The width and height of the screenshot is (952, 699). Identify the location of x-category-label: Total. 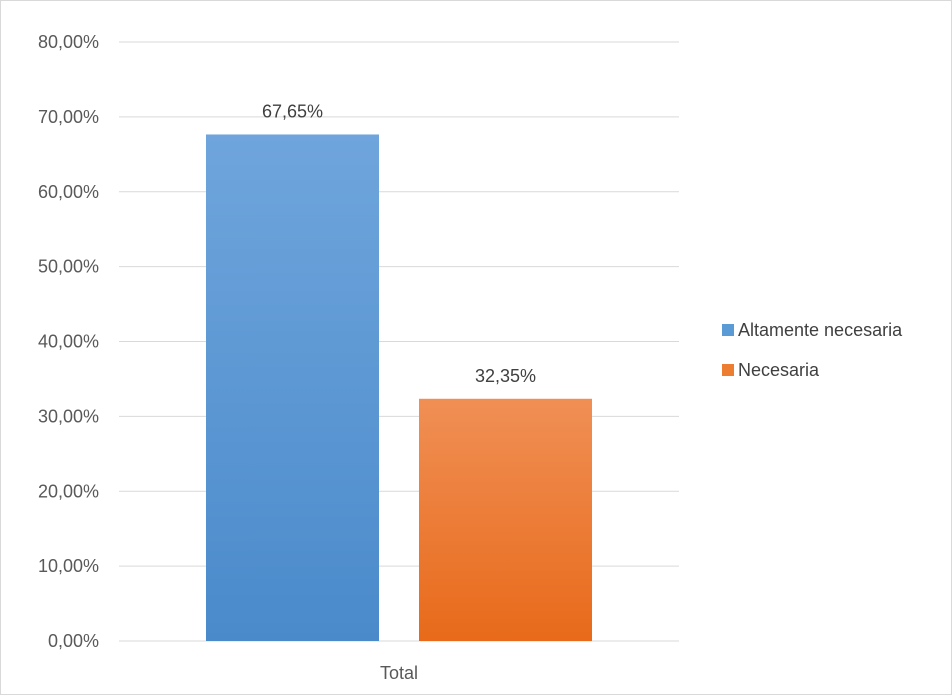
(399, 673).